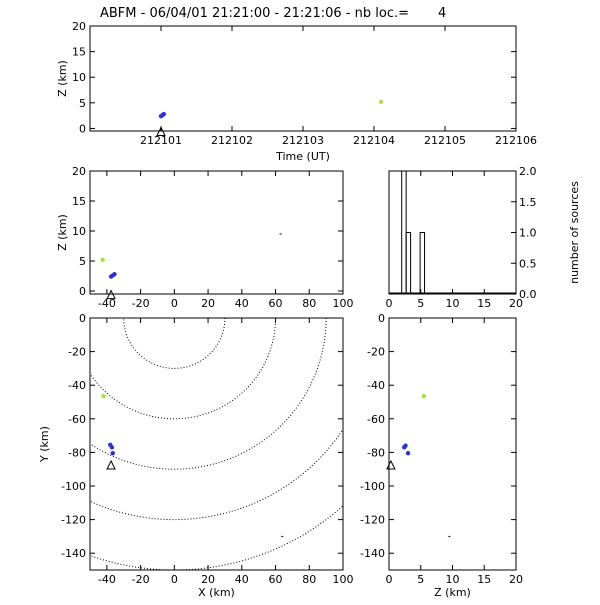 This screenshot has height=605, width=600. I want to click on y-axis-label: Y (km), so click(44, 444).